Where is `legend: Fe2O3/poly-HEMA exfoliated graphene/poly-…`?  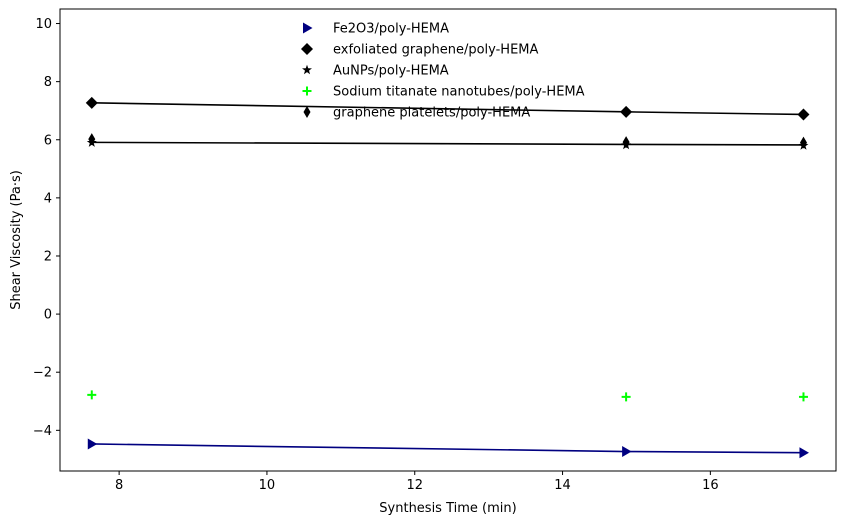 legend: Fe2O3/poly-HEMA exfoliated graphene/poly-… is located at coordinates (443, 71).